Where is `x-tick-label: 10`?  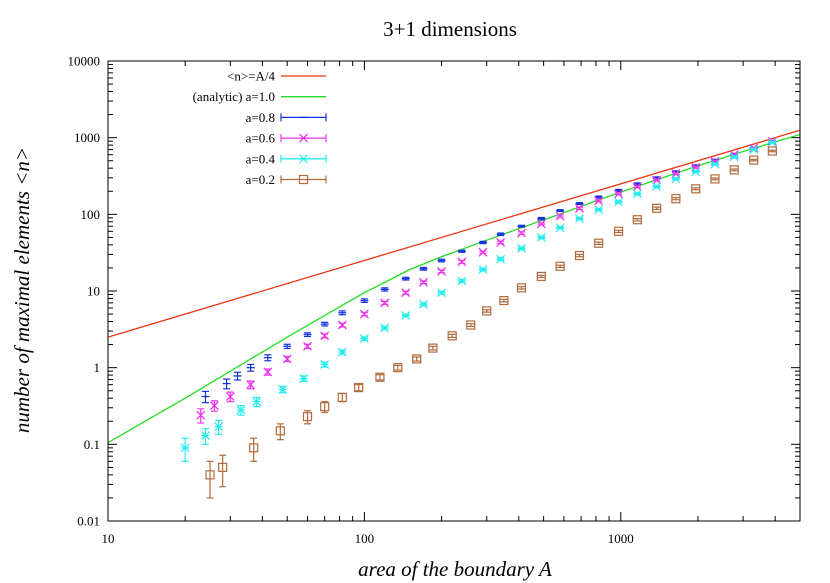 x-tick-label: 10 is located at coordinates (108, 538).